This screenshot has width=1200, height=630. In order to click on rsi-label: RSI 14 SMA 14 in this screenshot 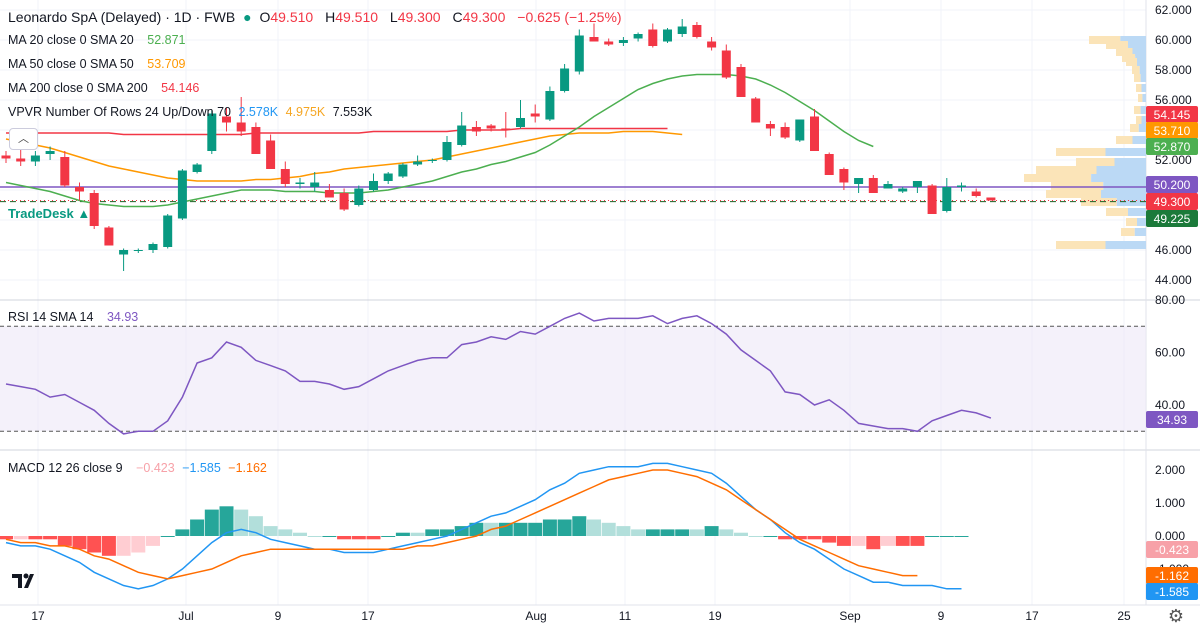, I will do `click(51, 317)`.